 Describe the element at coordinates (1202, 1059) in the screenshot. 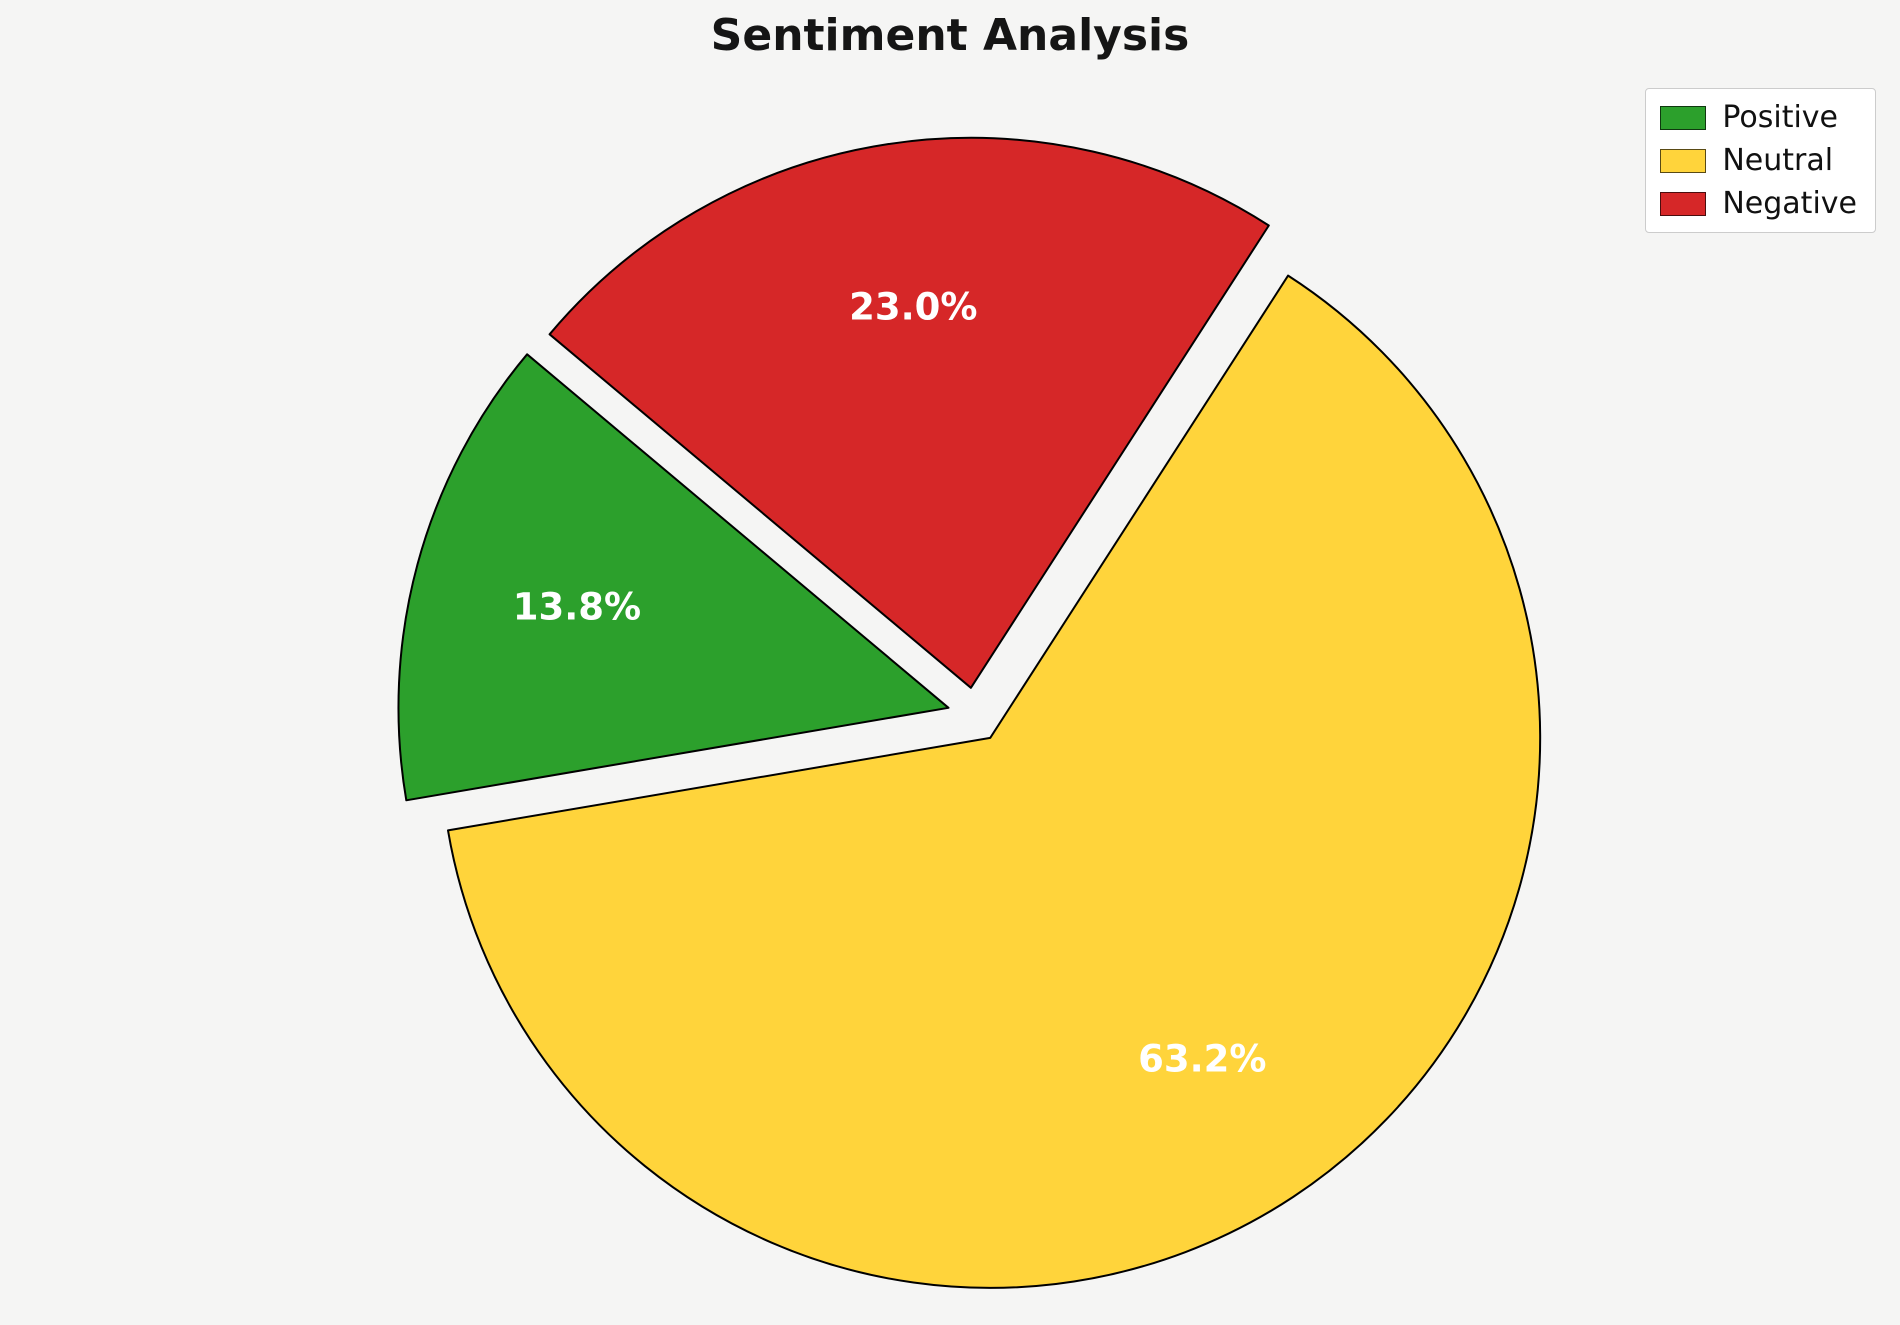

I see `pie-percentage-label-neutral: 63.2%` at that location.